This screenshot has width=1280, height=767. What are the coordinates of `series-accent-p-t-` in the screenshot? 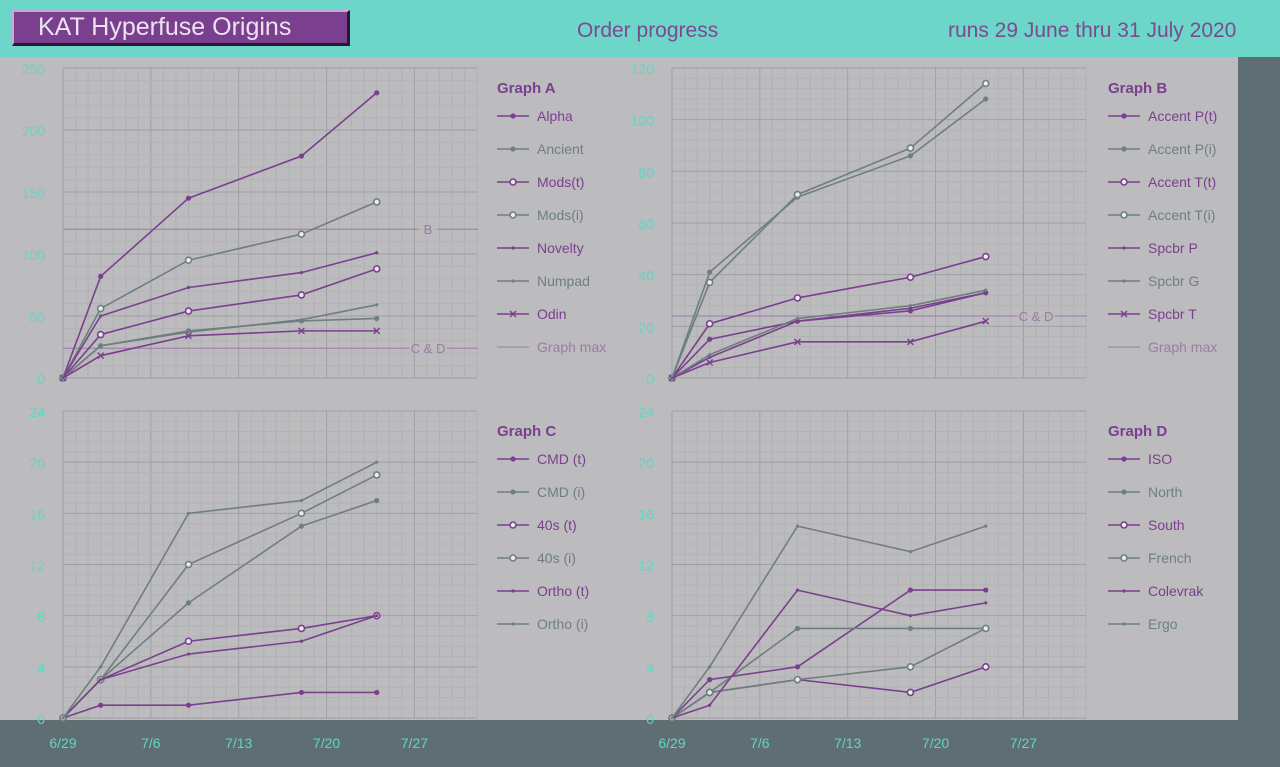 It's located at (829, 335).